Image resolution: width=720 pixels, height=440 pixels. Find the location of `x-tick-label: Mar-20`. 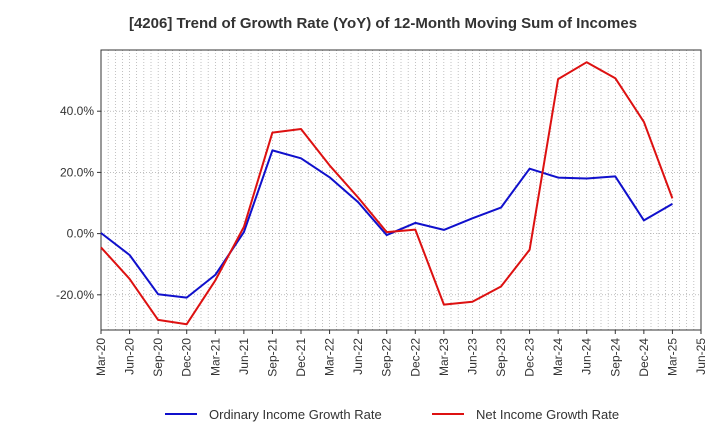

x-tick-label: Mar-20 is located at coordinates (101, 357).